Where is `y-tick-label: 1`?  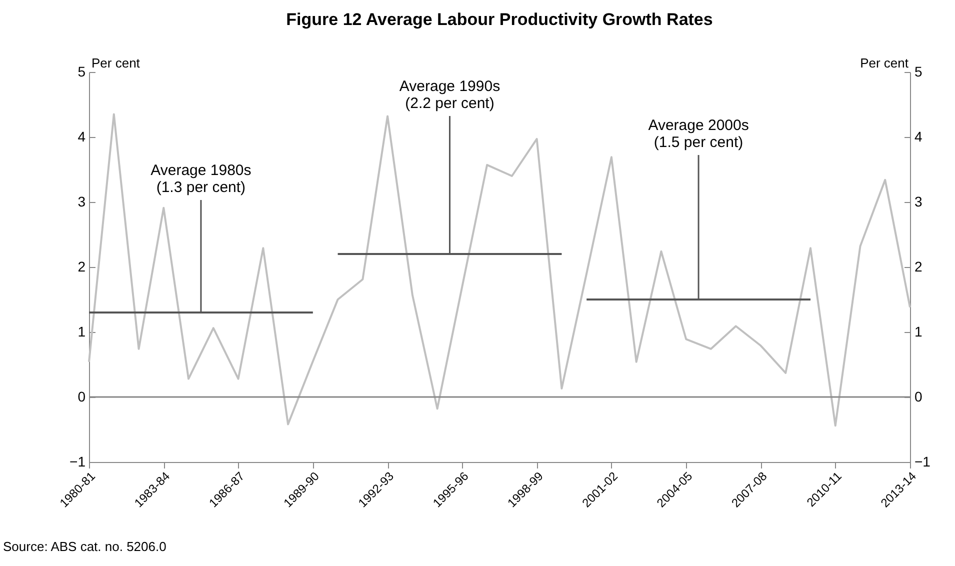 y-tick-label: 1 is located at coordinates (82, 332).